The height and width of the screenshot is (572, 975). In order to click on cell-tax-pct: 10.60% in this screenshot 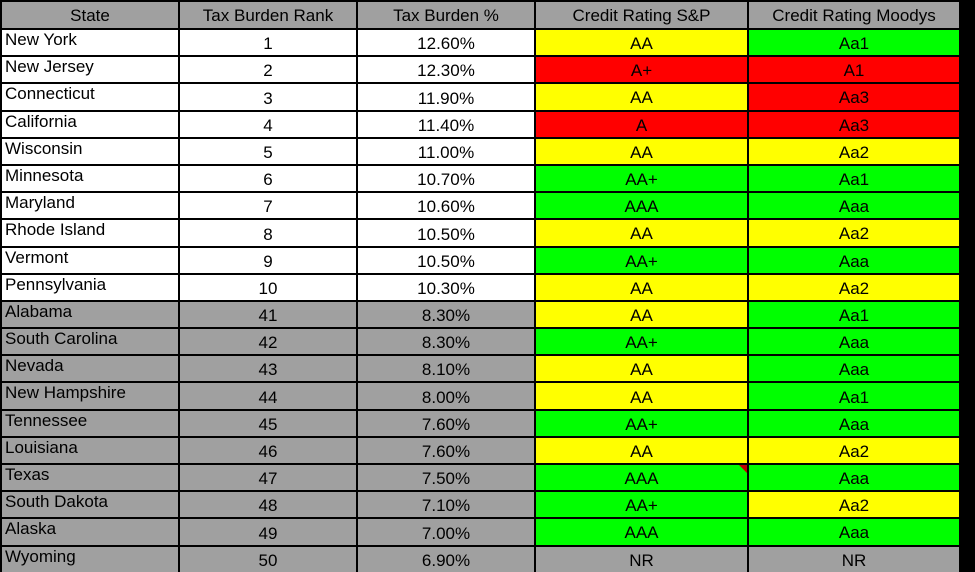, I will do `click(446, 206)`.